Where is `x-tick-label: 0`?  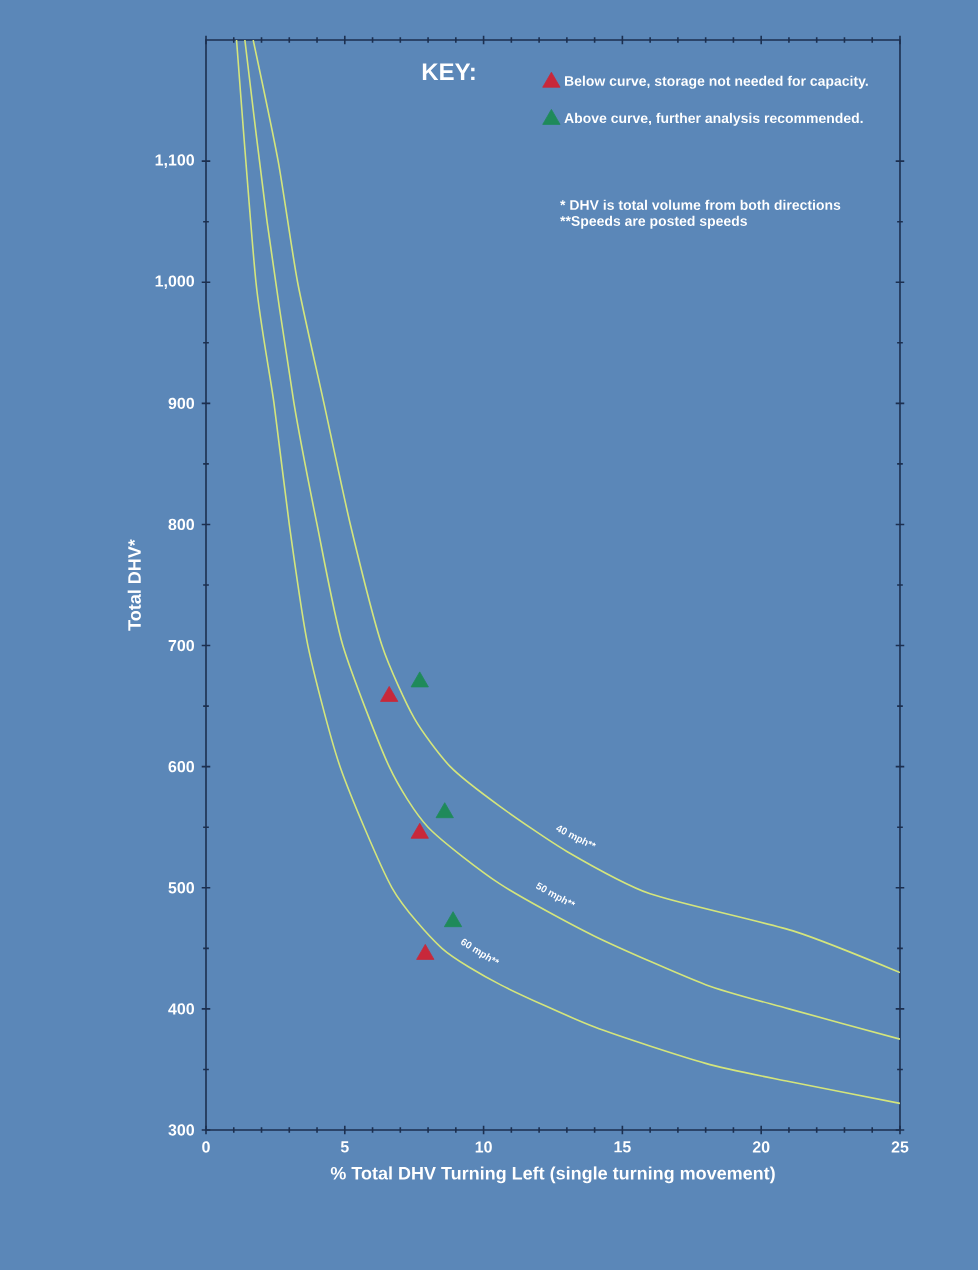 x-tick-label: 0 is located at coordinates (206, 1147).